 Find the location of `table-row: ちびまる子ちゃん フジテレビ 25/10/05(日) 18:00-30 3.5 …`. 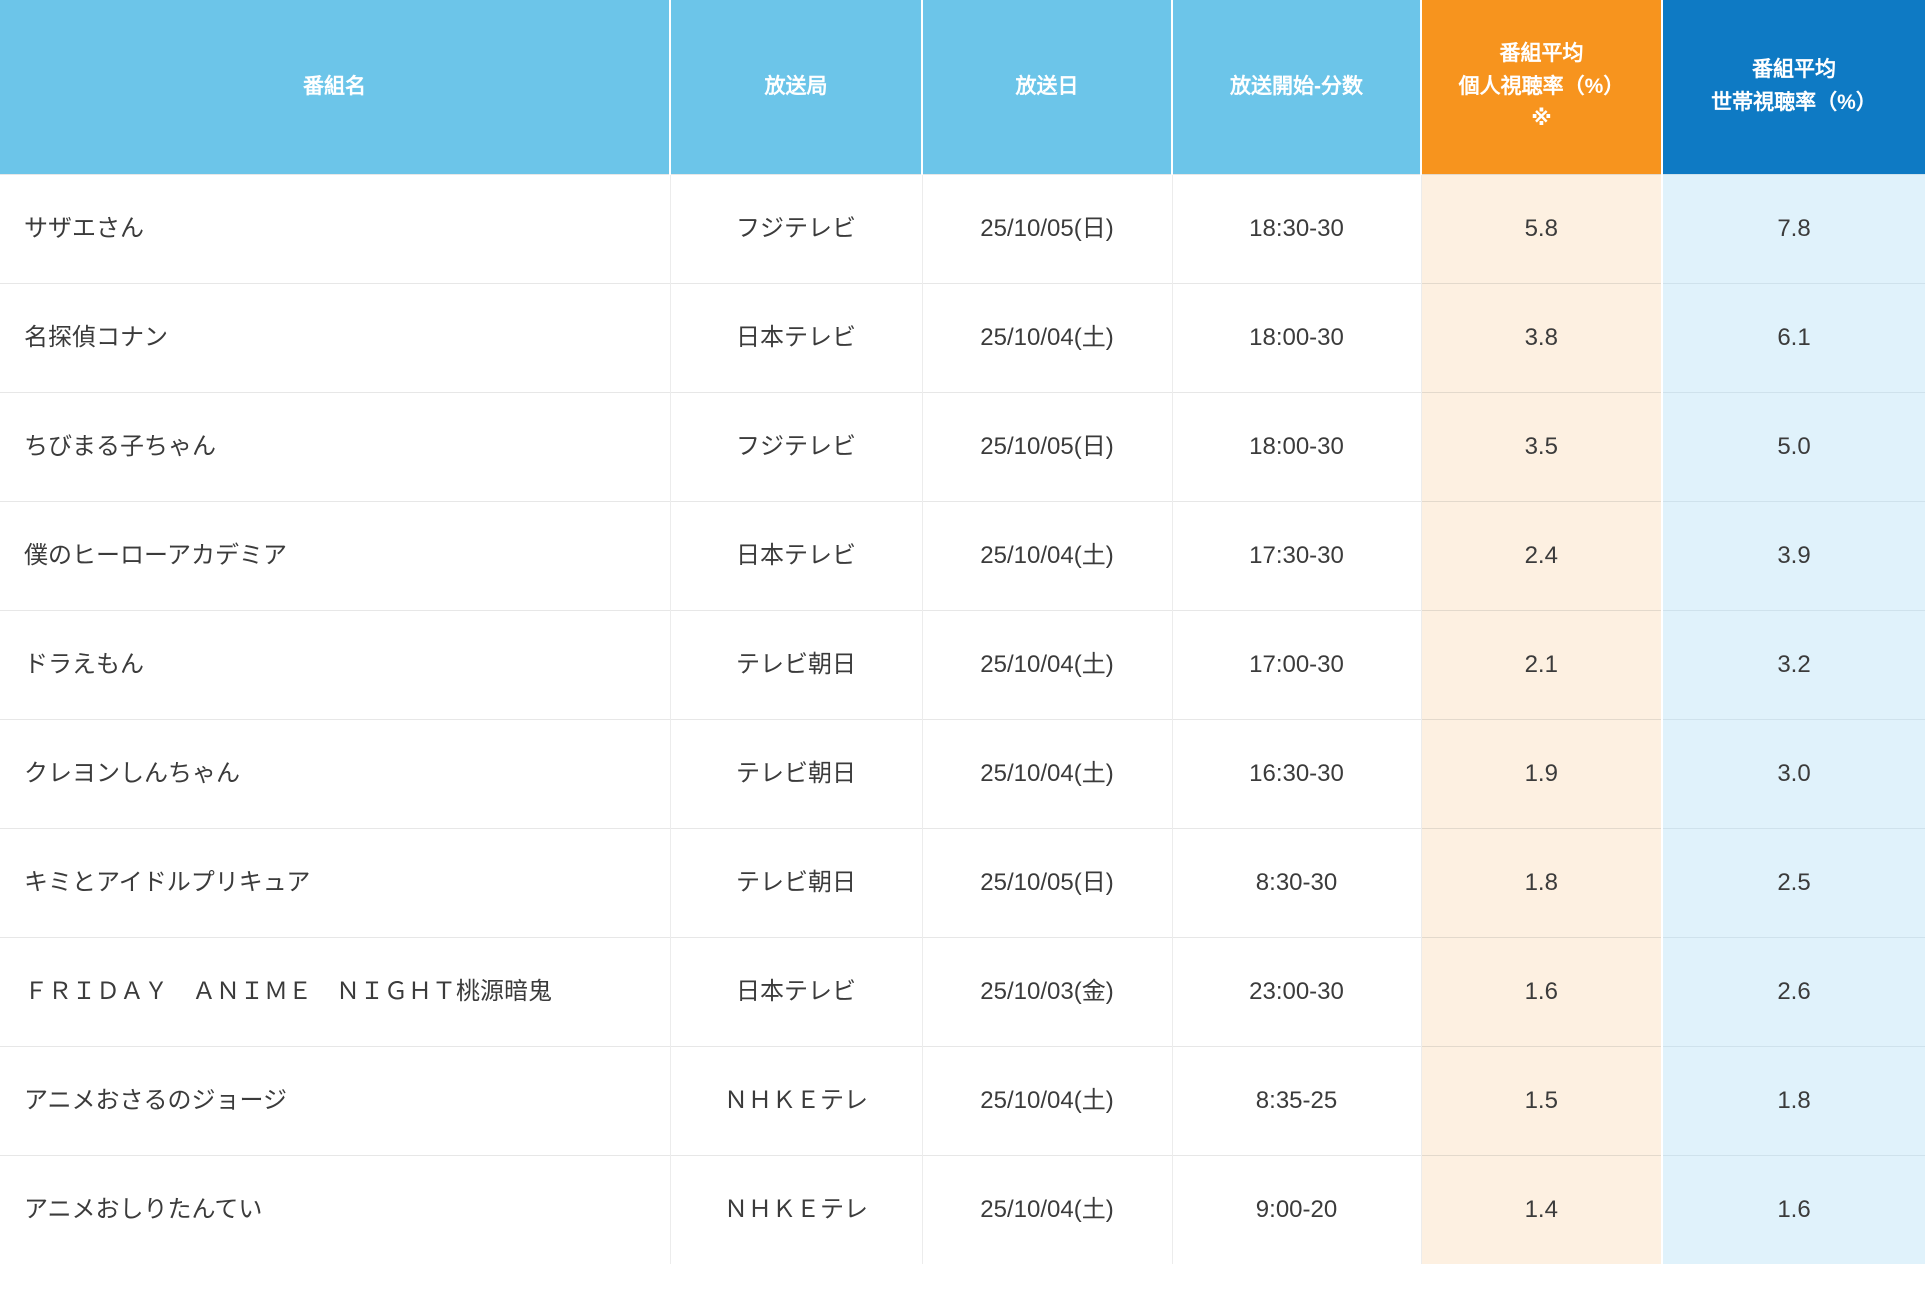

table-row: ちびまる子ちゃん フジテレビ 25/10/05(日) 18:00-30 3.5 … is located at coordinates (962, 447).